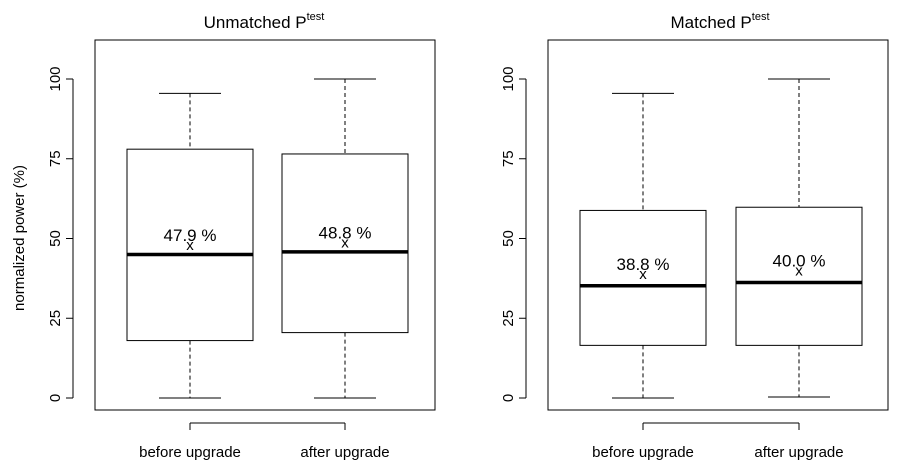 The height and width of the screenshot is (460, 906). I want to click on chart-title-main: Matched P, so click(711, 22).